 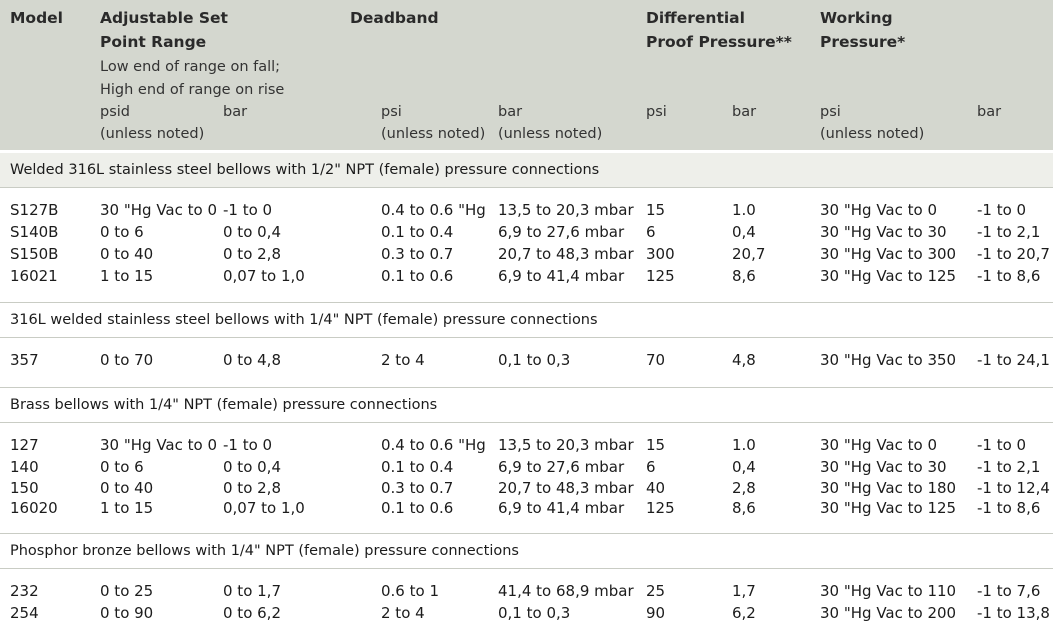 What do you see at coordinates (153, 42) in the screenshot?
I see `col-setpoint-header-line2: Point Range` at bounding box center [153, 42].